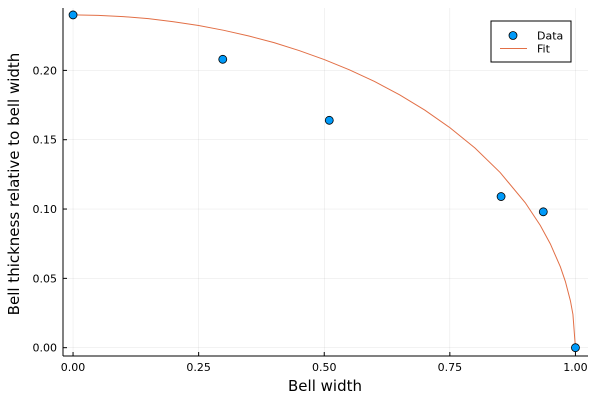 The image size is (600, 400). Describe the element at coordinates (45, 70) in the screenshot. I see `y-tick-label: 0.20` at that location.